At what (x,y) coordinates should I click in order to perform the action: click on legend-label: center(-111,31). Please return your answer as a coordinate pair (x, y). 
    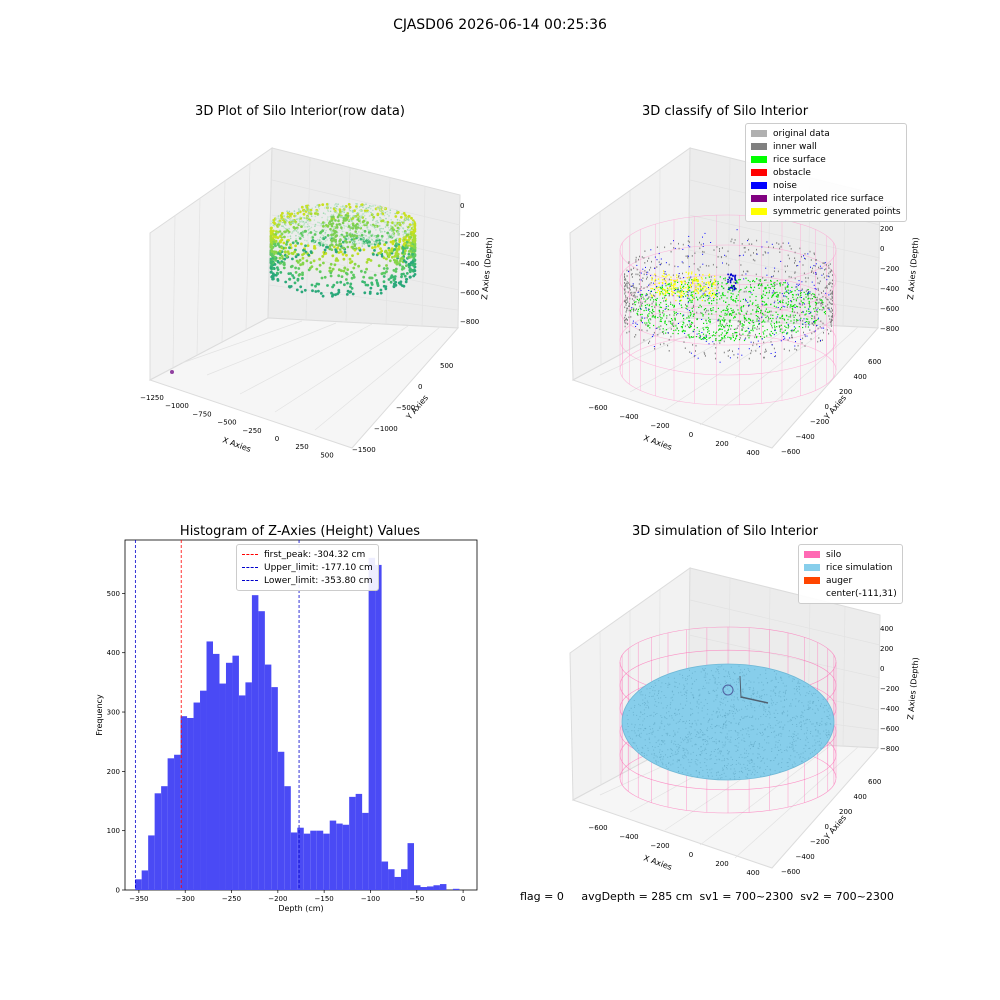
    Looking at the image, I should click on (861, 593).